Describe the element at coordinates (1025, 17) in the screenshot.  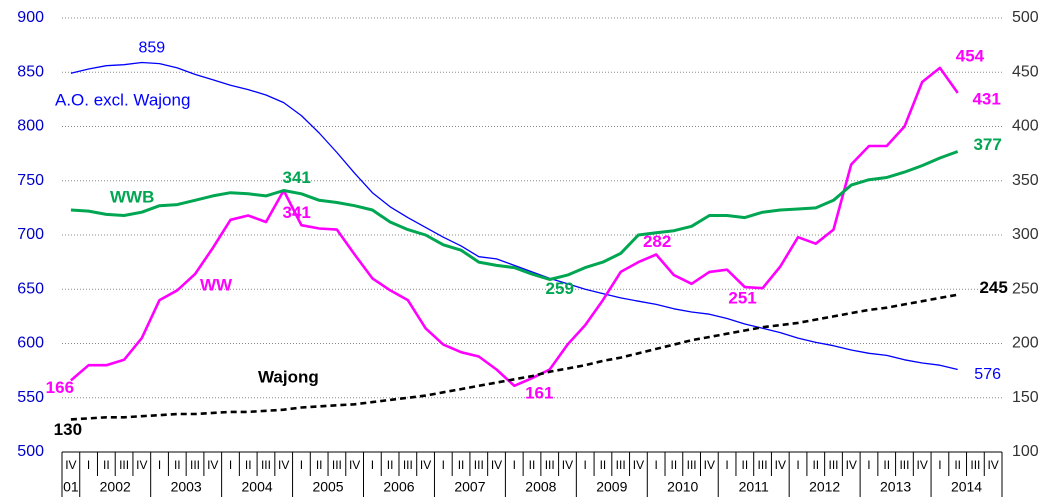
I see `y2-tick-label: 500` at that location.